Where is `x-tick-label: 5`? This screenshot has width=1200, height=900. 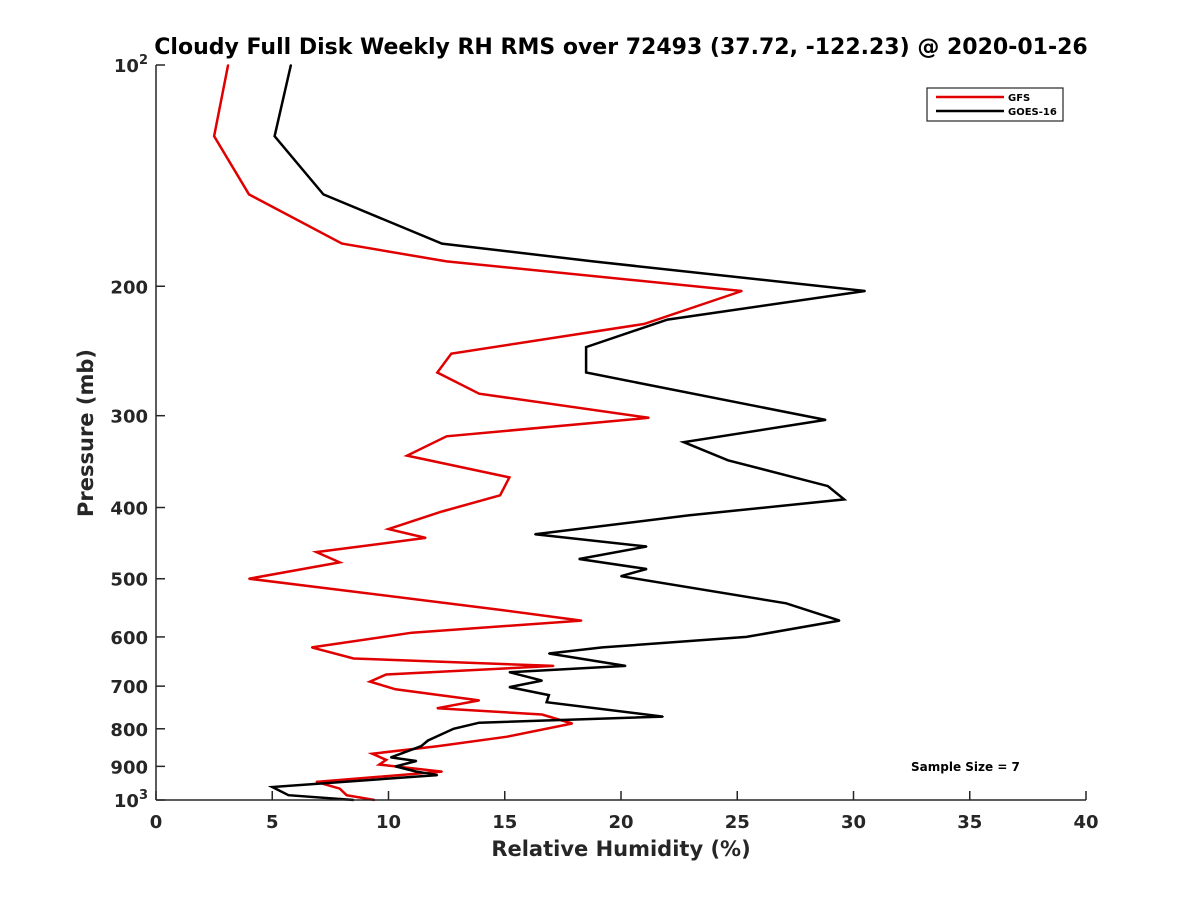
x-tick-label: 5 is located at coordinates (272, 822).